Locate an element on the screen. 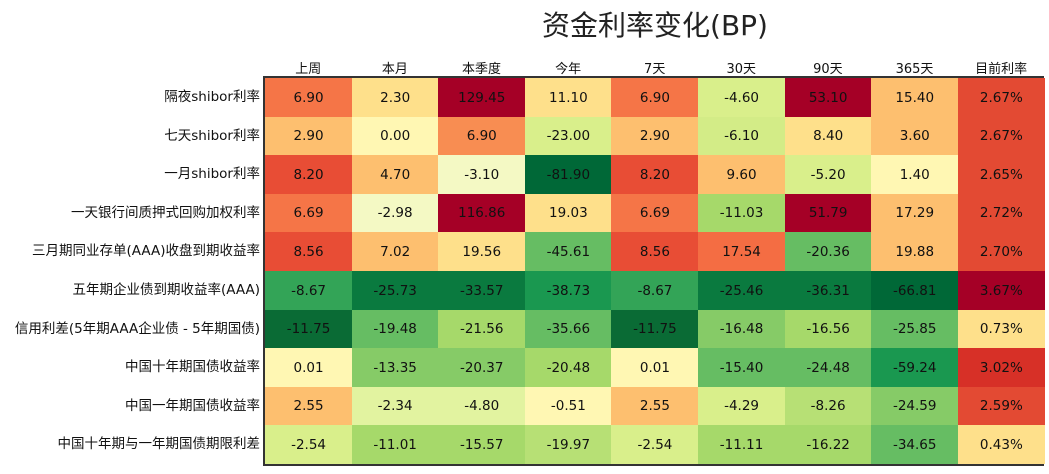 The height and width of the screenshot is (474, 1049). heatmap-cell: -4.60 is located at coordinates (742, 98).